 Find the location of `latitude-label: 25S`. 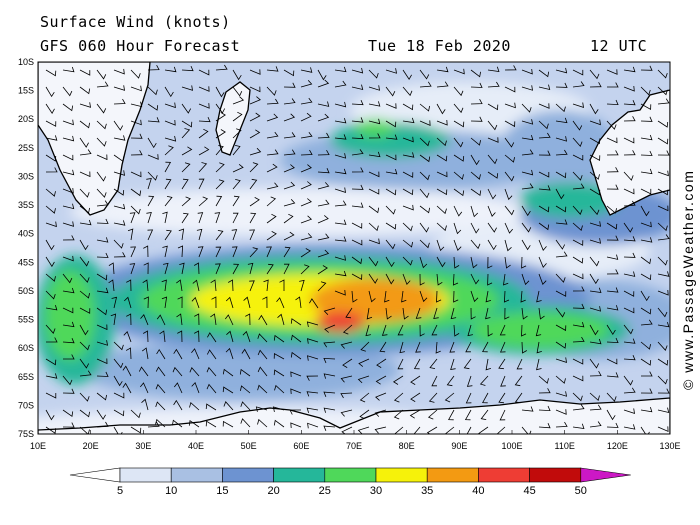

latitude-label: 25S is located at coordinates (26, 148).